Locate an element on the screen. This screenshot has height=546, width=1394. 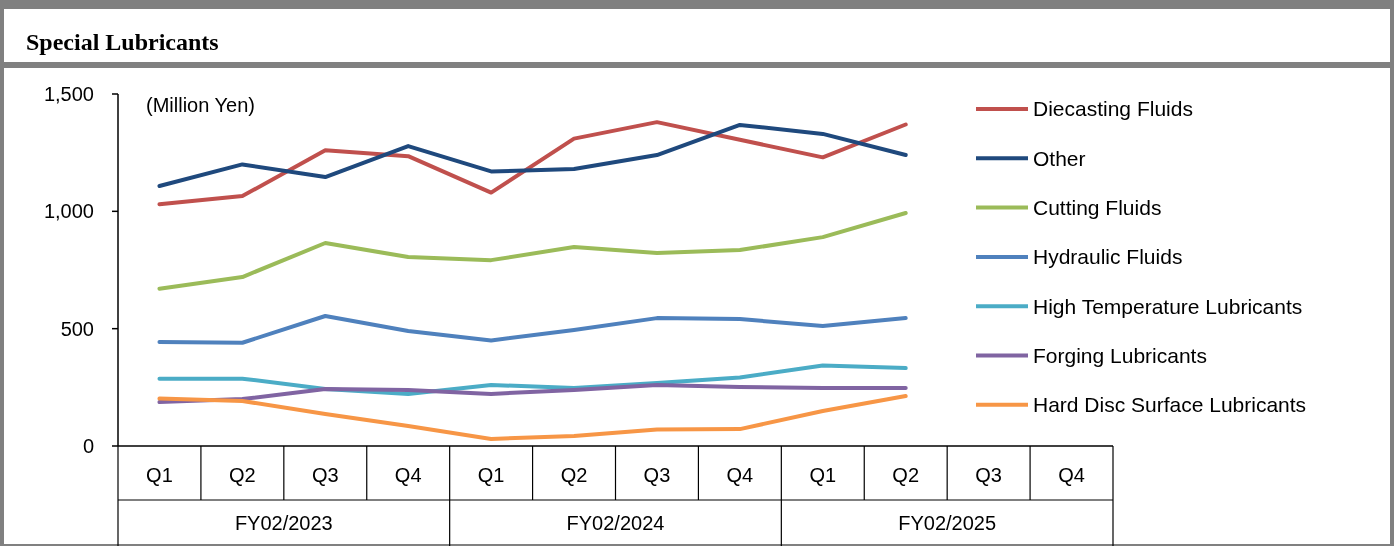
chart-title: Special Lubricants is located at coordinates (122, 42).